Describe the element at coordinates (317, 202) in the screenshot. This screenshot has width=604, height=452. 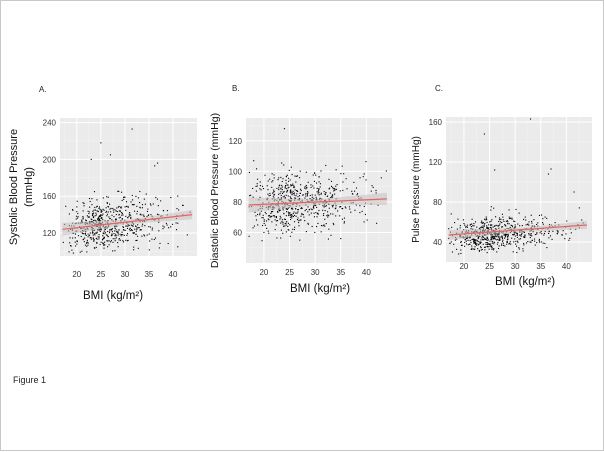
I see `fit-line` at that location.